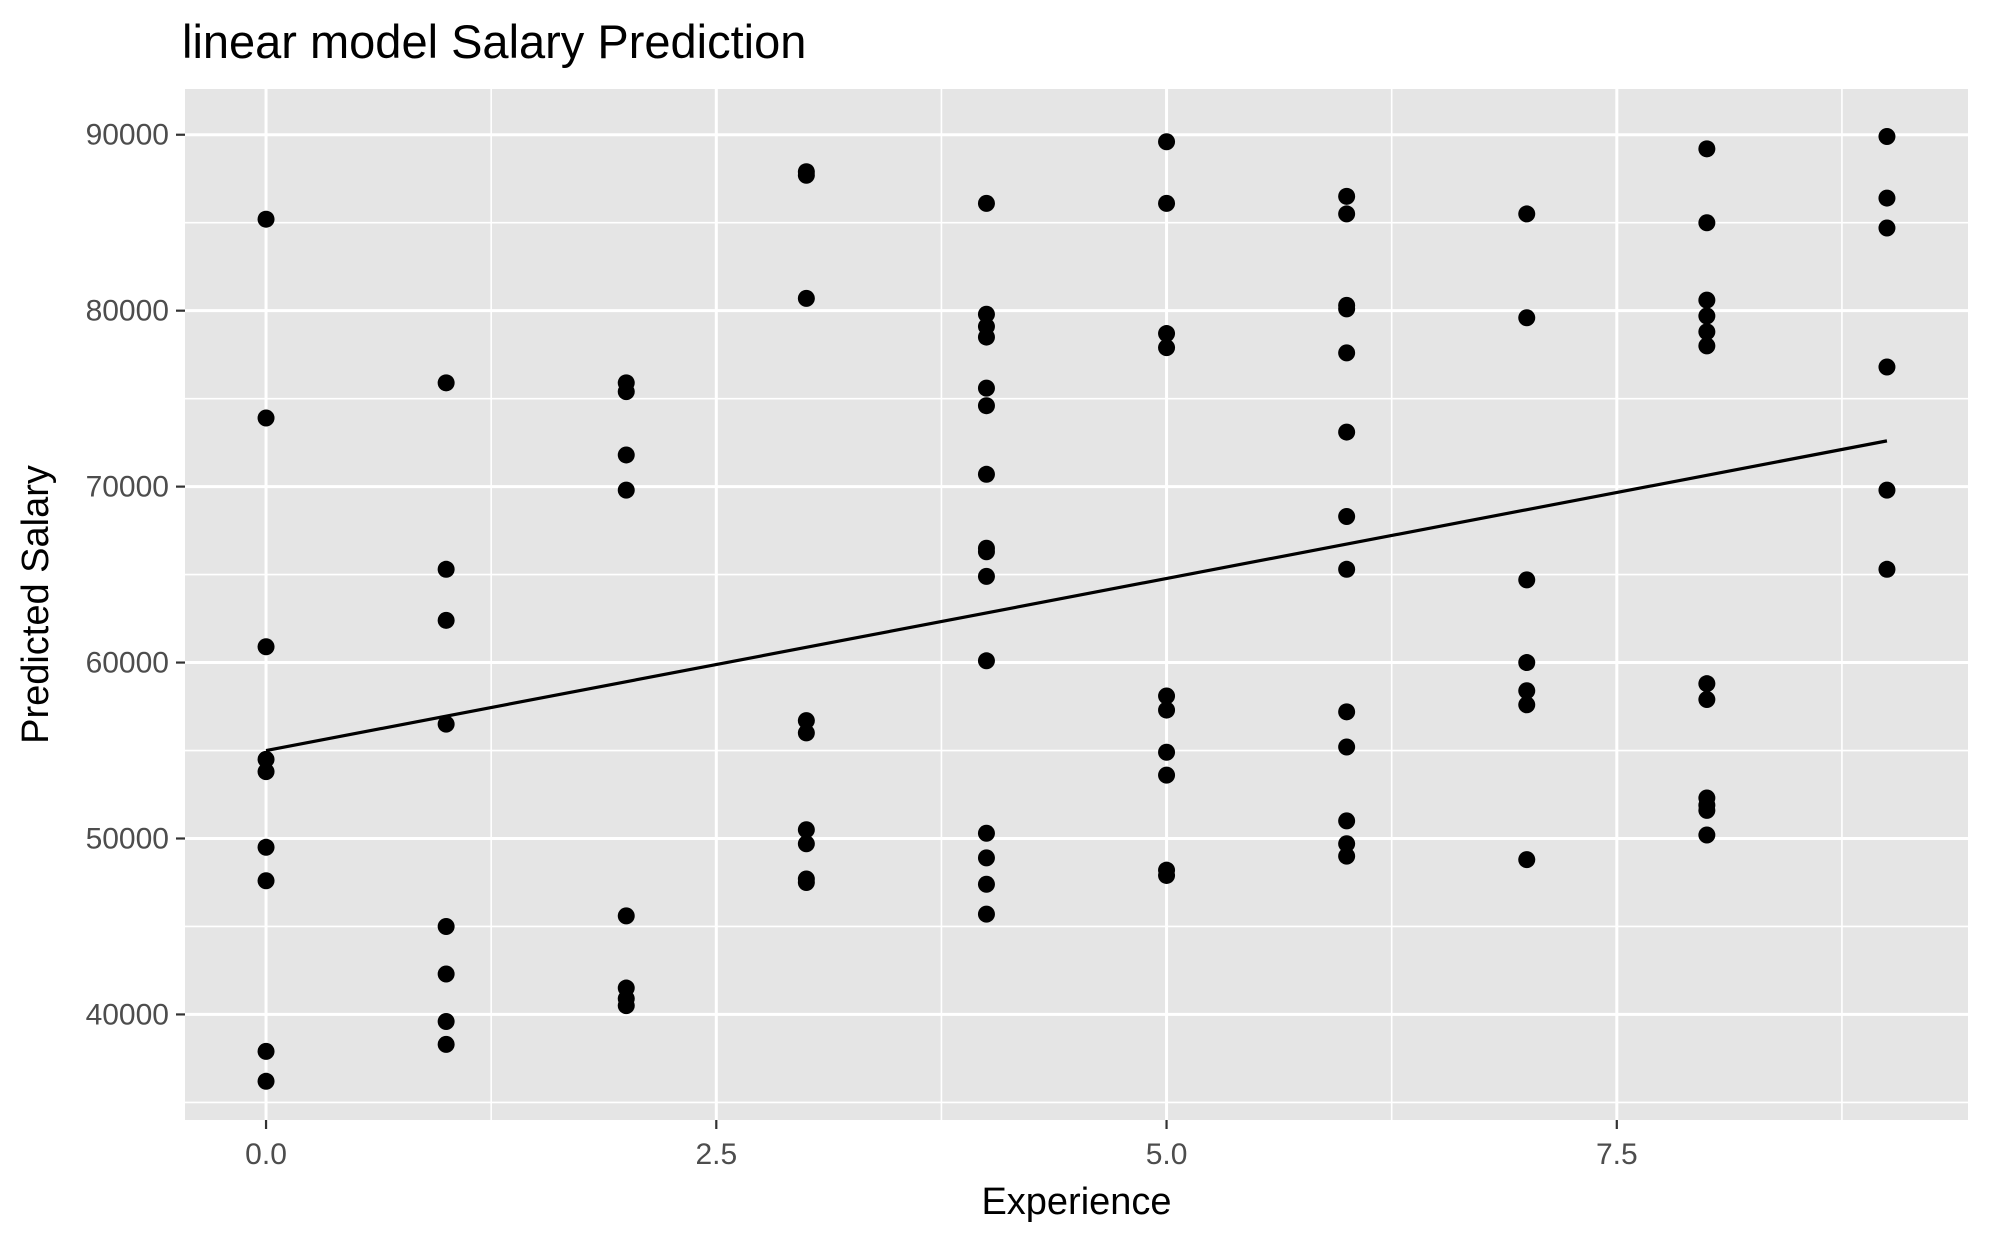 The image size is (2000, 1236). Describe the element at coordinates (127, 487) in the screenshot. I see `y-tick-label: 70000` at that location.